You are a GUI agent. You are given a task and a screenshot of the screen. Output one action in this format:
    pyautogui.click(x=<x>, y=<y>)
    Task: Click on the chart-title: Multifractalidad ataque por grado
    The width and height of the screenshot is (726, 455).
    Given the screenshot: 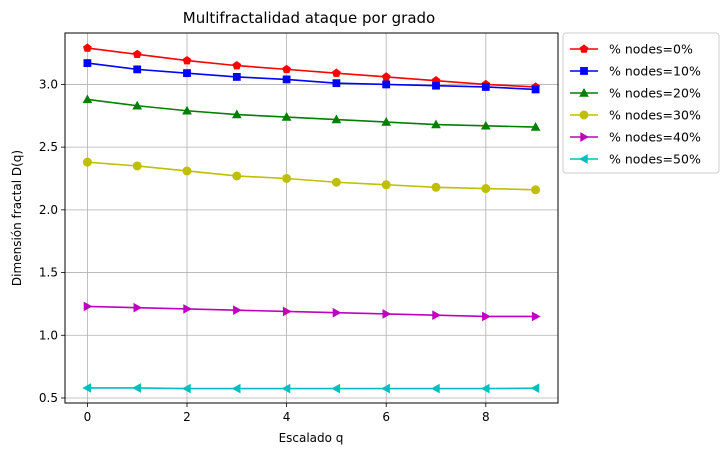 What is the action you would take?
    pyautogui.click(x=309, y=18)
    